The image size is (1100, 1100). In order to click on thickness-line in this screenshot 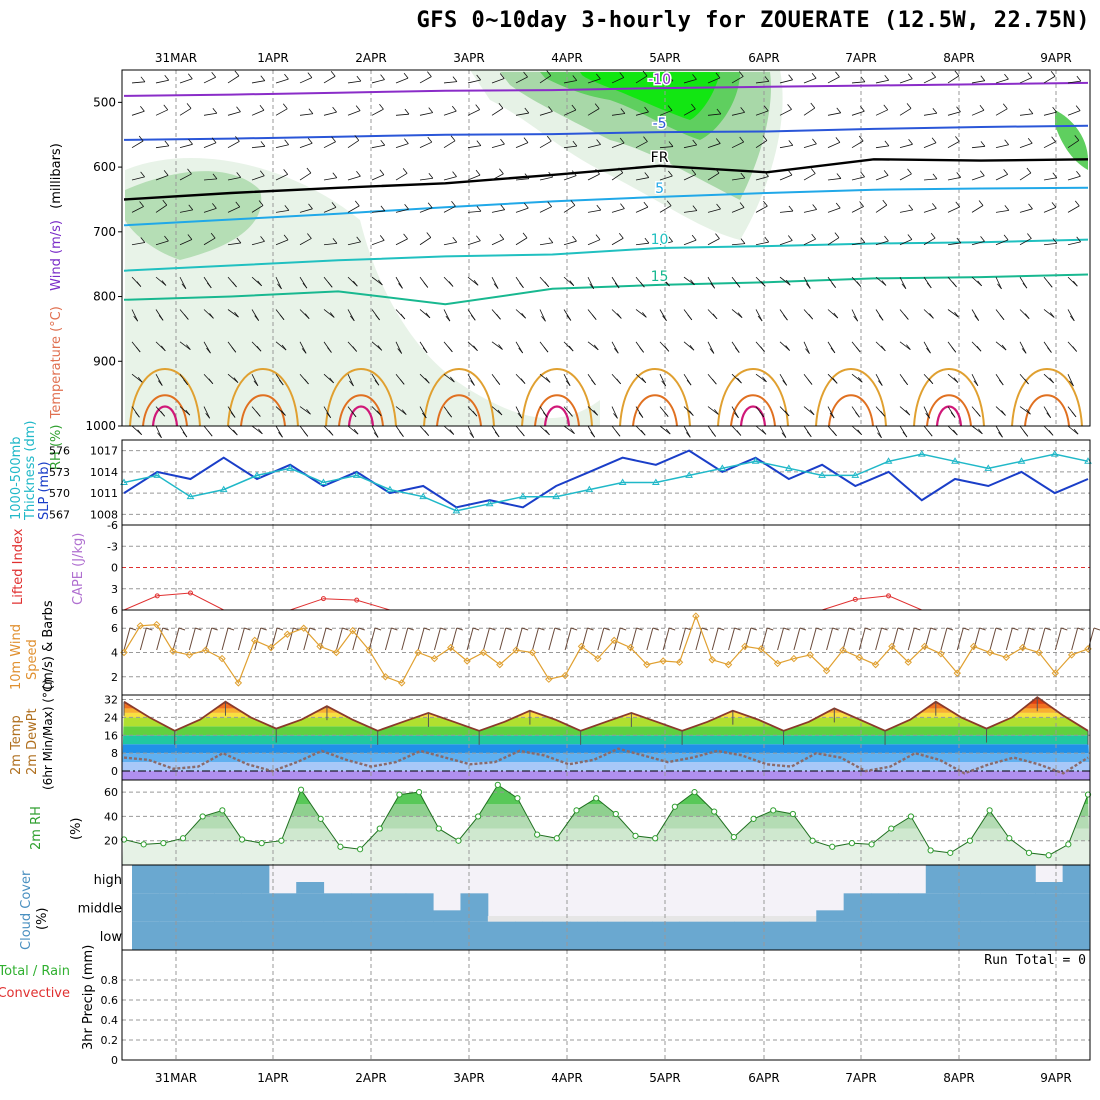, I will do `click(606, 482)`.